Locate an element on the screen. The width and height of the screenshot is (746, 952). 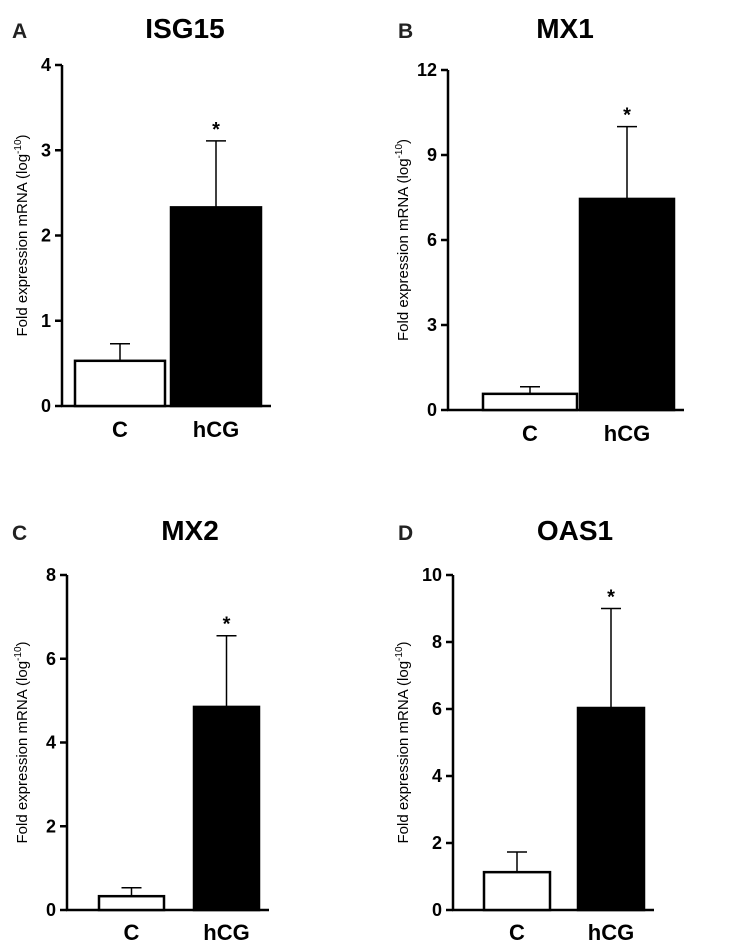
chart-0-ytick-label-4: 4 is located at coordinates (46, 65).